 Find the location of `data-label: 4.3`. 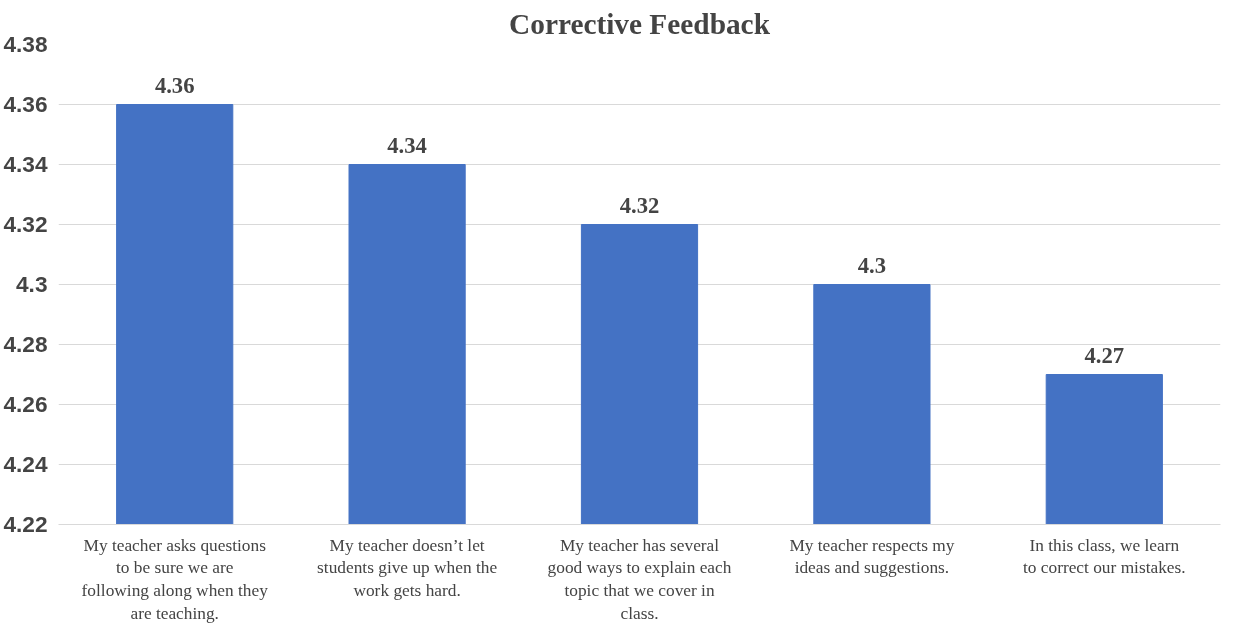

data-label: 4.3 is located at coordinates (872, 265).